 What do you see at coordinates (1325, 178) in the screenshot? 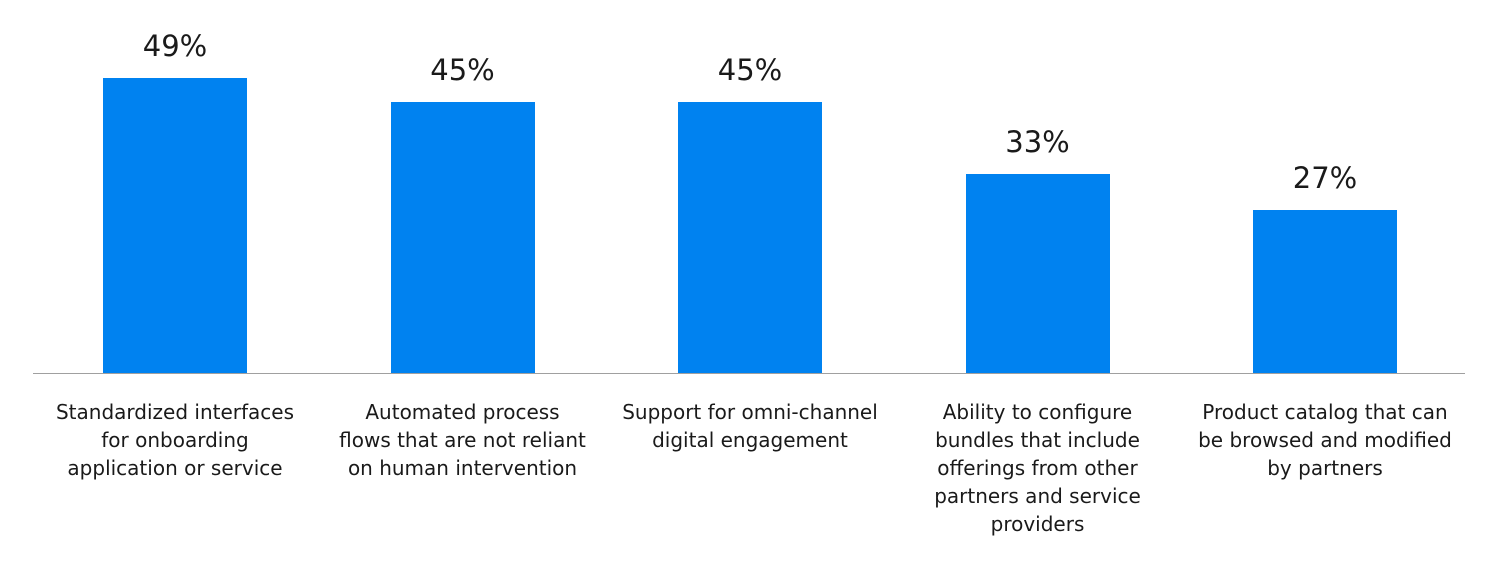
I see `data-label: 27%` at bounding box center [1325, 178].